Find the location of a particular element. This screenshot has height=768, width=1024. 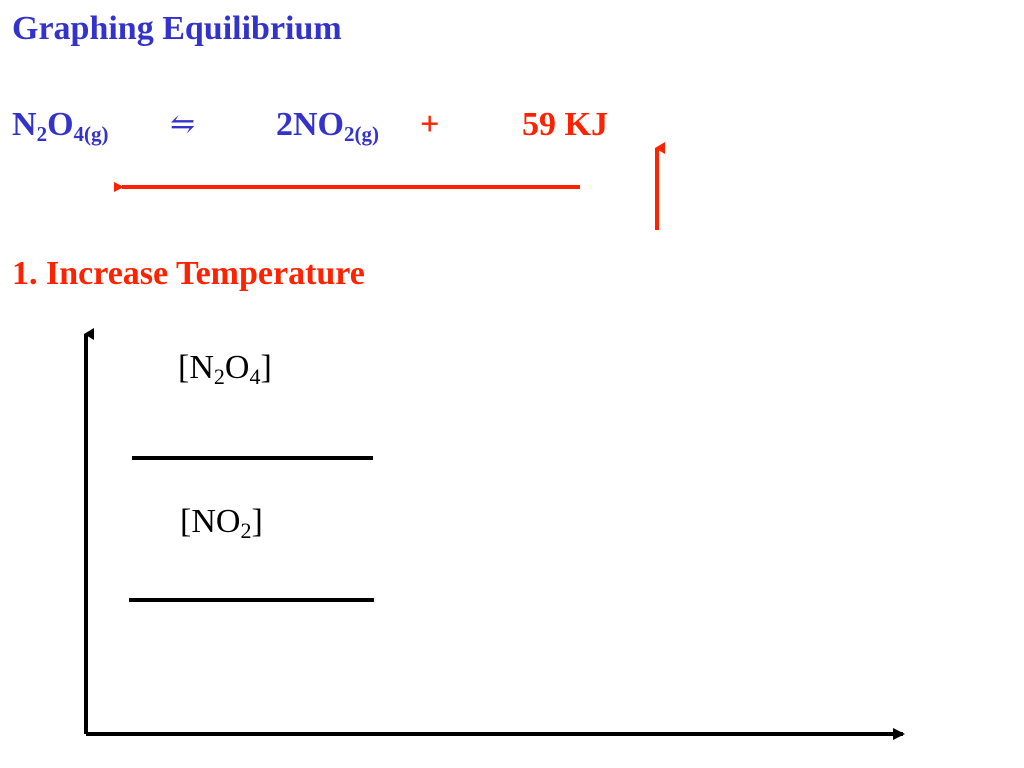

page-title: Graphing Equilibrium is located at coordinates (177, 28).